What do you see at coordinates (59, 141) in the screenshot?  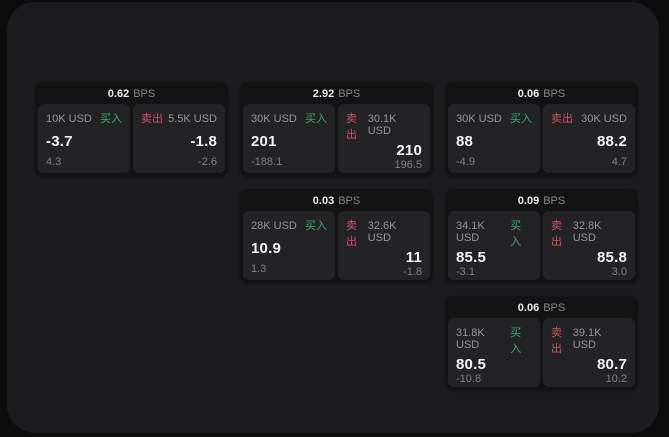 I see `buy-price: -3.7` at bounding box center [59, 141].